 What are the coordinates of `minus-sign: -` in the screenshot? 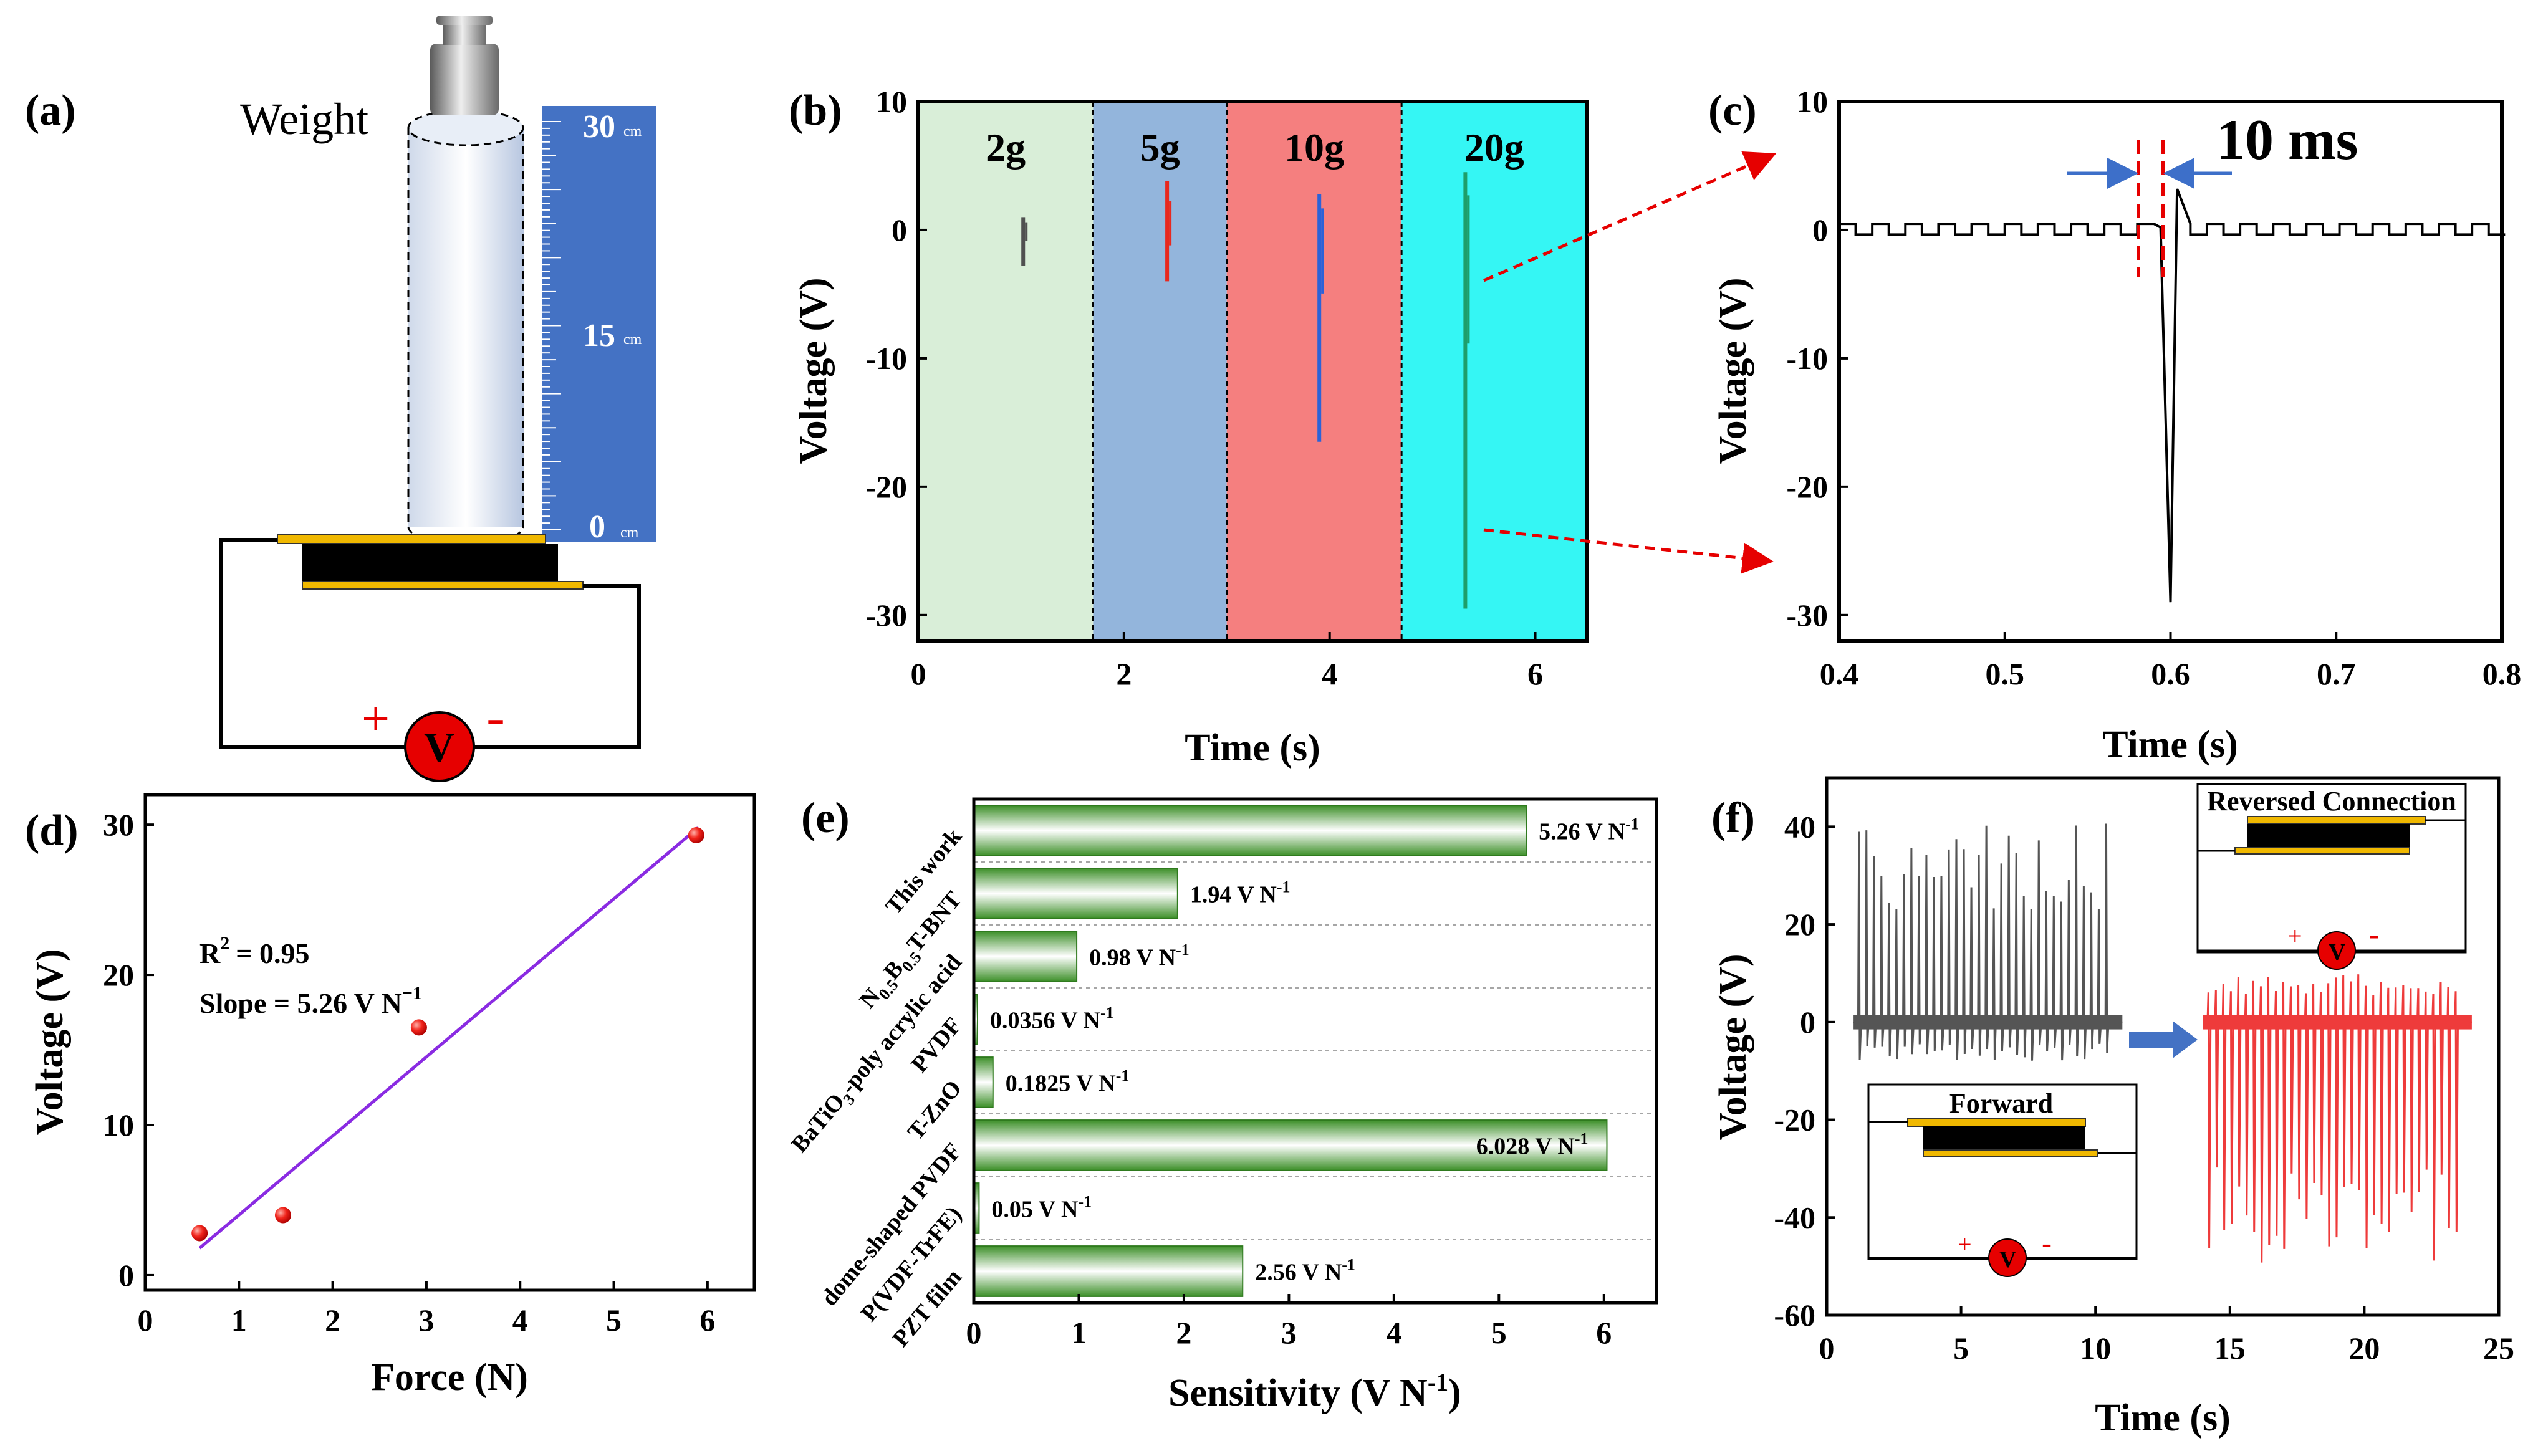 It's located at (495, 717).